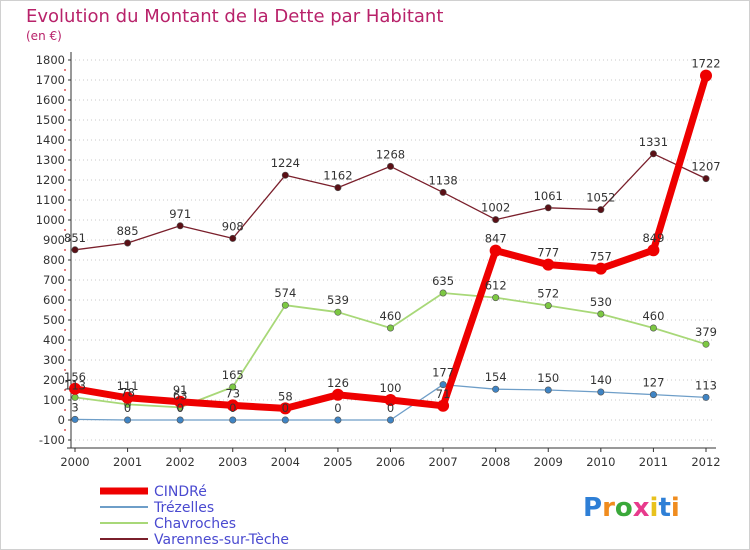 The width and height of the screenshot is (750, 550). Describe the element at coordinates (54, 360) in the screenshot. I see `y-tick-label: 300` at that location.